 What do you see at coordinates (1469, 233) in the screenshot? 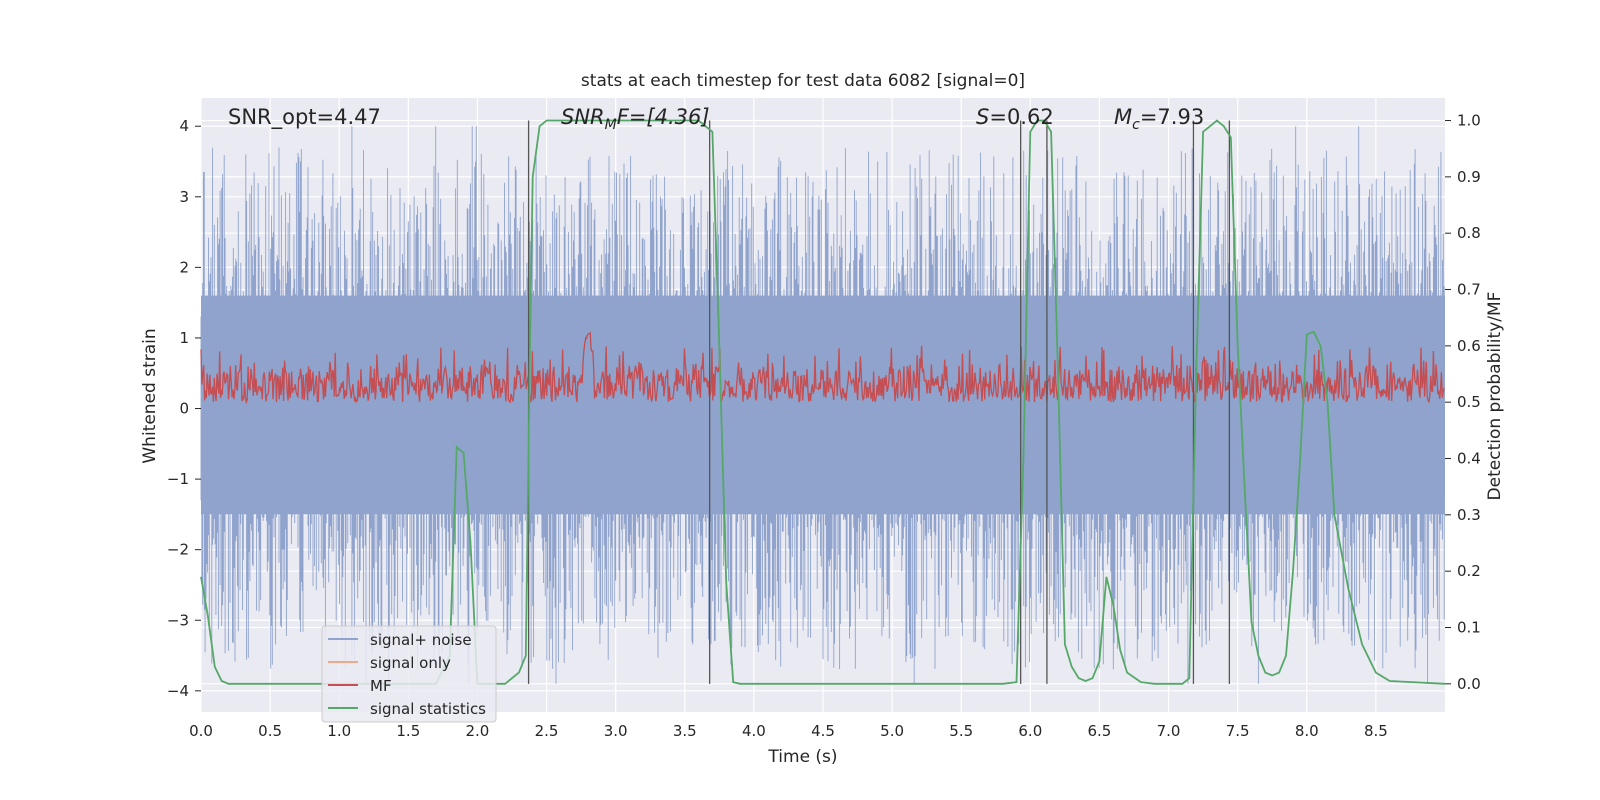
I see `y-tick-label-right: 0.8` at bounding box center [1469, 233].